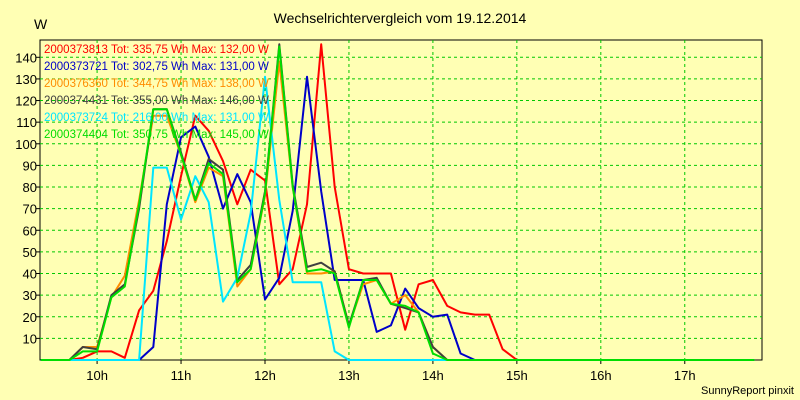  I want to click on x-tick-label: 13h, so click(349, 375).